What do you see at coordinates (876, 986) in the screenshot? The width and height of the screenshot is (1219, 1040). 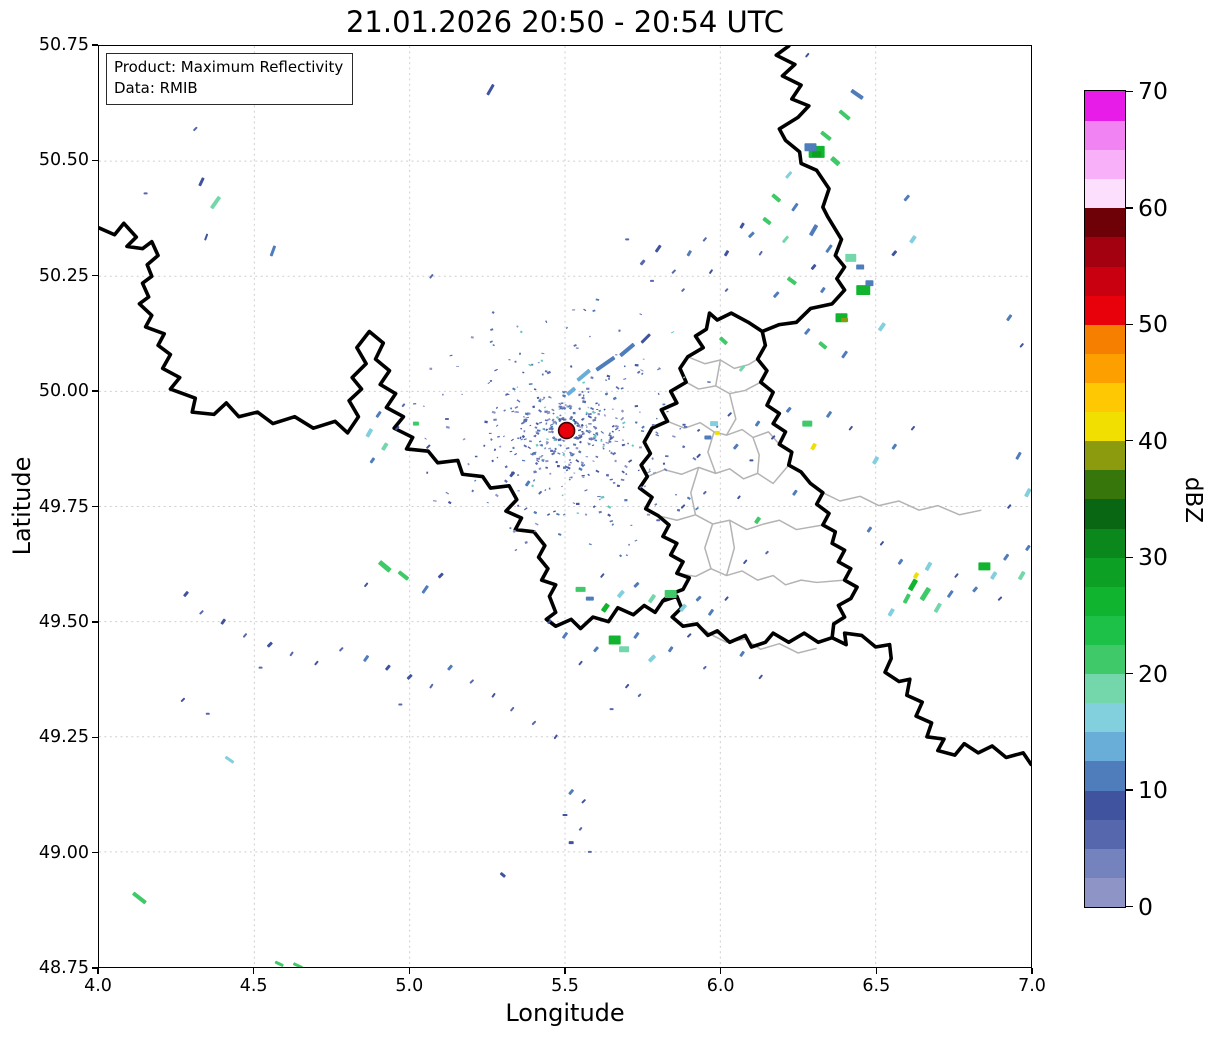 I see `x-tick-label: 6.5` at bounding box center [876, 986].